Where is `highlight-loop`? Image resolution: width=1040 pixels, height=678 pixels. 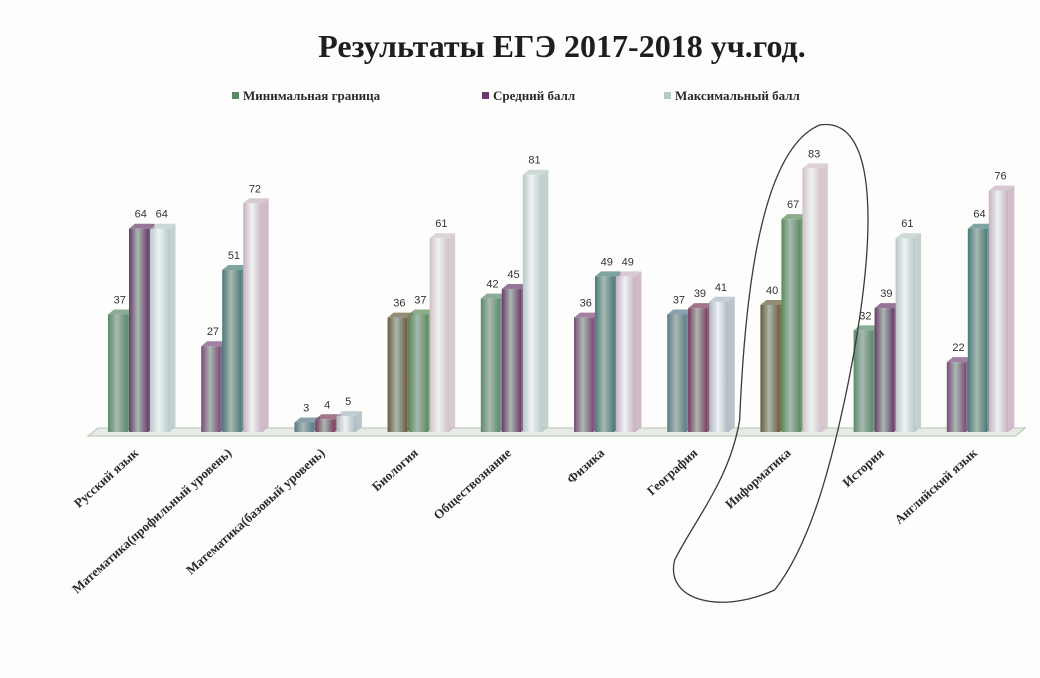 highlight-loop is located at coordinates (770, 363).